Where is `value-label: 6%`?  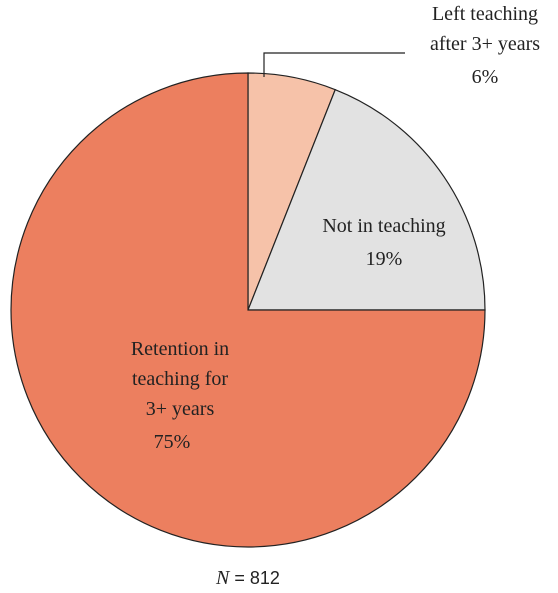 value-label: 6% is located at coordinates (485, 77).